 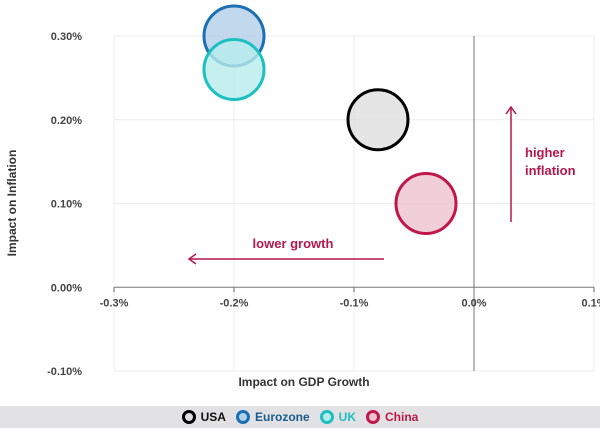 I want to click on lower-growth-label: lower growth, so click(x=293, y=243).